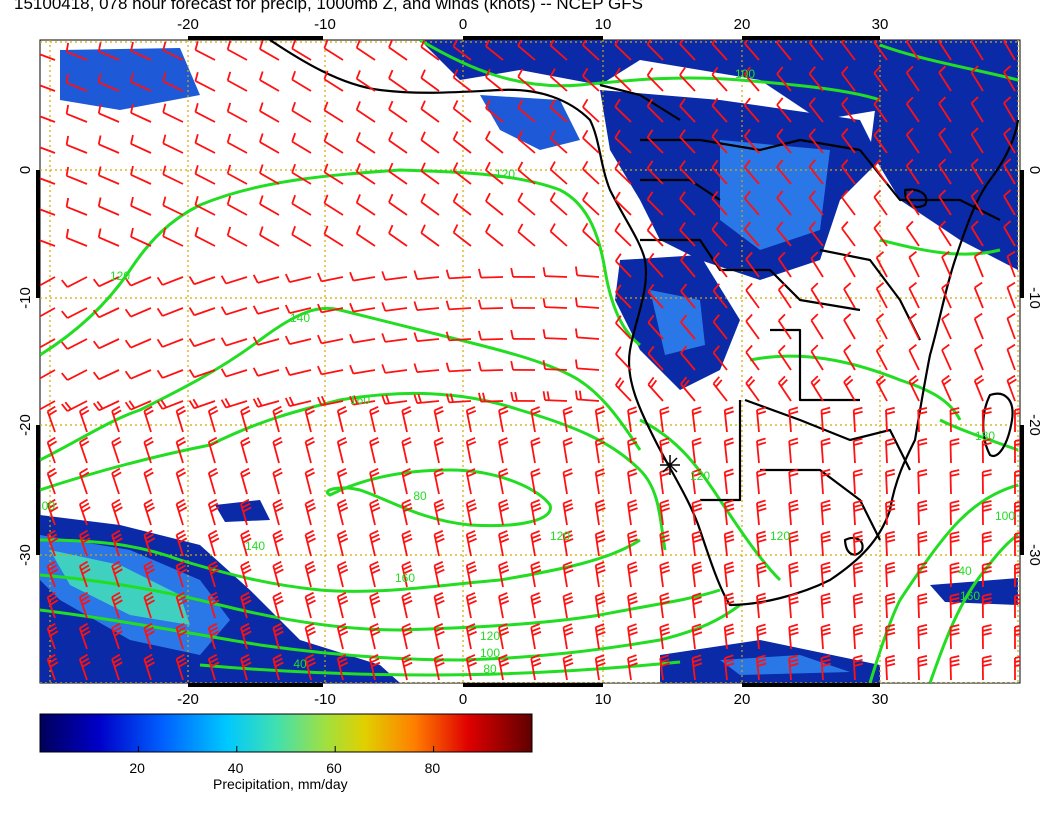  I want to click on precip-area-congo-inner, so click(775, 195).